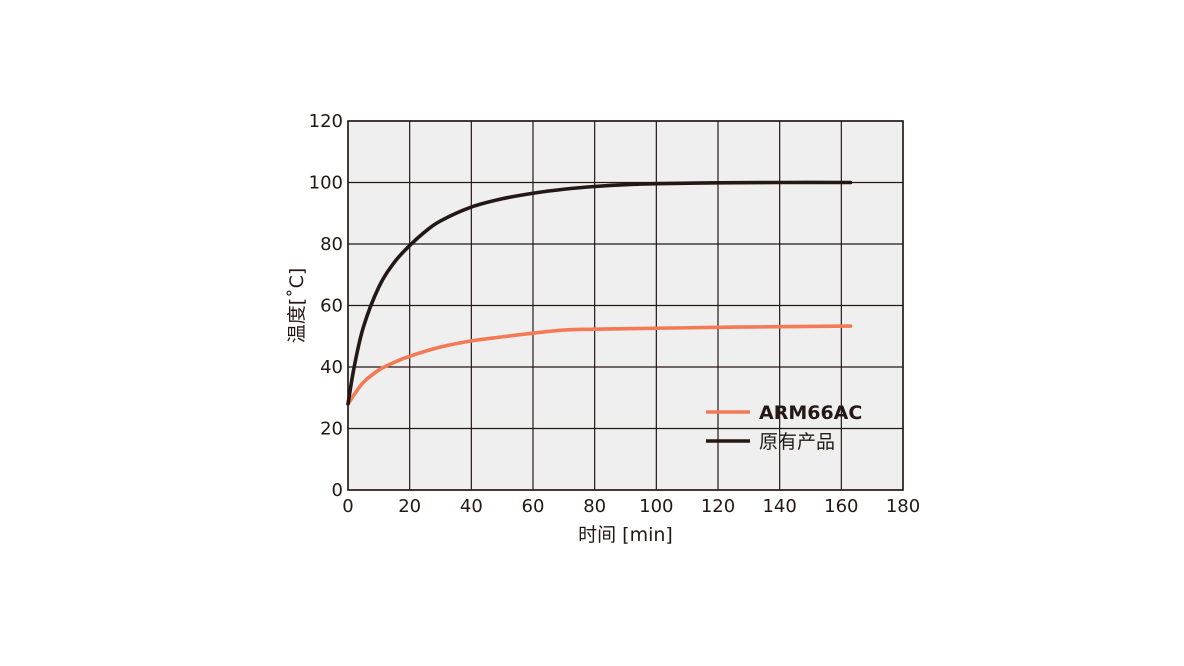 The height and width of the screenshot is (666, 1184). What do you see at coordinates (718, 506) in the screenshot?
I see `x-tick-label: 120` at bounding box center [718, 506].